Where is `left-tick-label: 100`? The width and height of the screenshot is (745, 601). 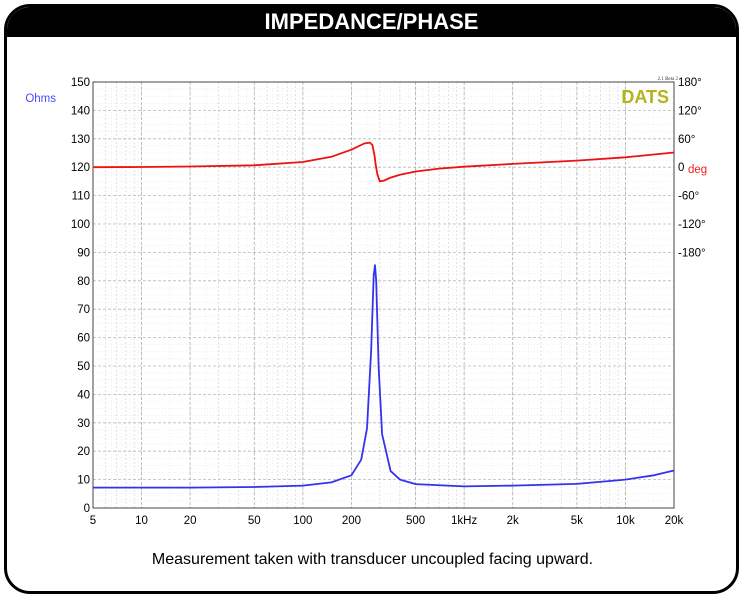 left-tick-label: 100 is located at coordinates (80, 225).